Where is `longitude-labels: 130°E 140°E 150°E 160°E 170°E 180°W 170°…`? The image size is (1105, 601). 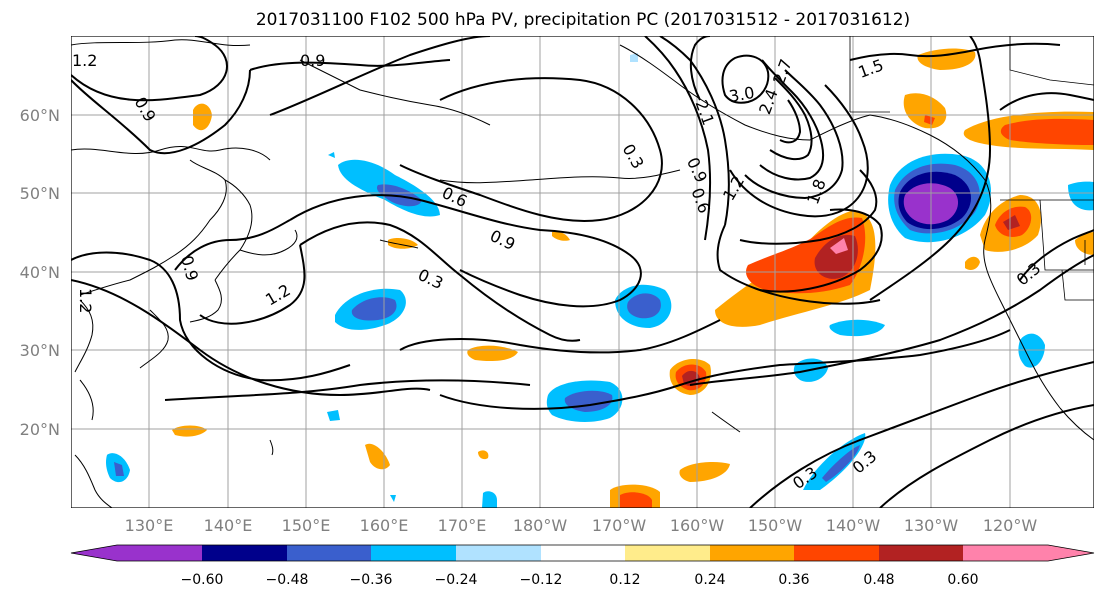
longitude-labels: 130°E 140°E 150°E 160°E 170°E 180°W 170°… is located at coordinates (581, 525).